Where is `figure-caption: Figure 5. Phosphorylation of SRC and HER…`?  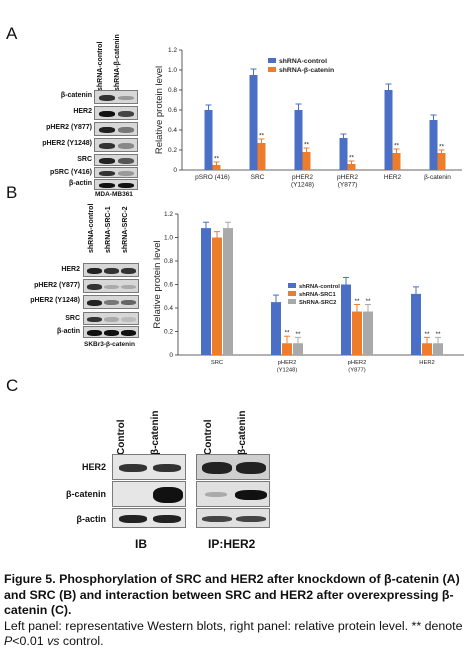 figure-caption: Figure 5. Phosphorylation of SRC and HER… is located at coordinates (237, 611).